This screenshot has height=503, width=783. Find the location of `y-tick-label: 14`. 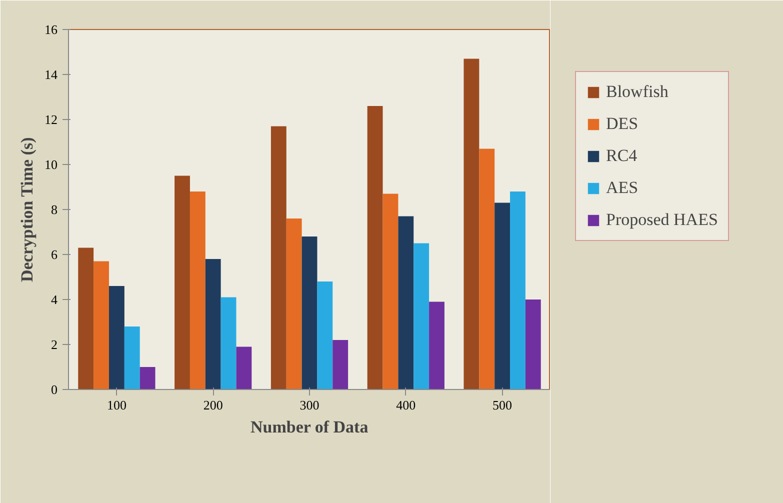

y-tick-label: 14 is located at coordinates (51, 74).